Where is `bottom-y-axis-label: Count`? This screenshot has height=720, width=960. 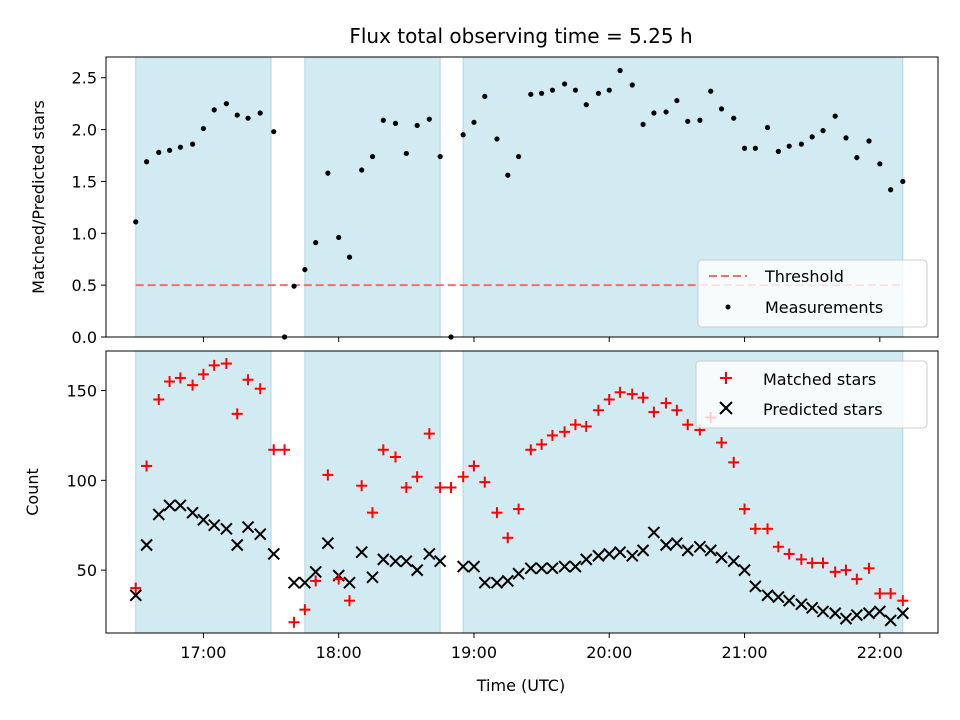 bottom-y-axis-label: Count is located at coordinates (32, 492).